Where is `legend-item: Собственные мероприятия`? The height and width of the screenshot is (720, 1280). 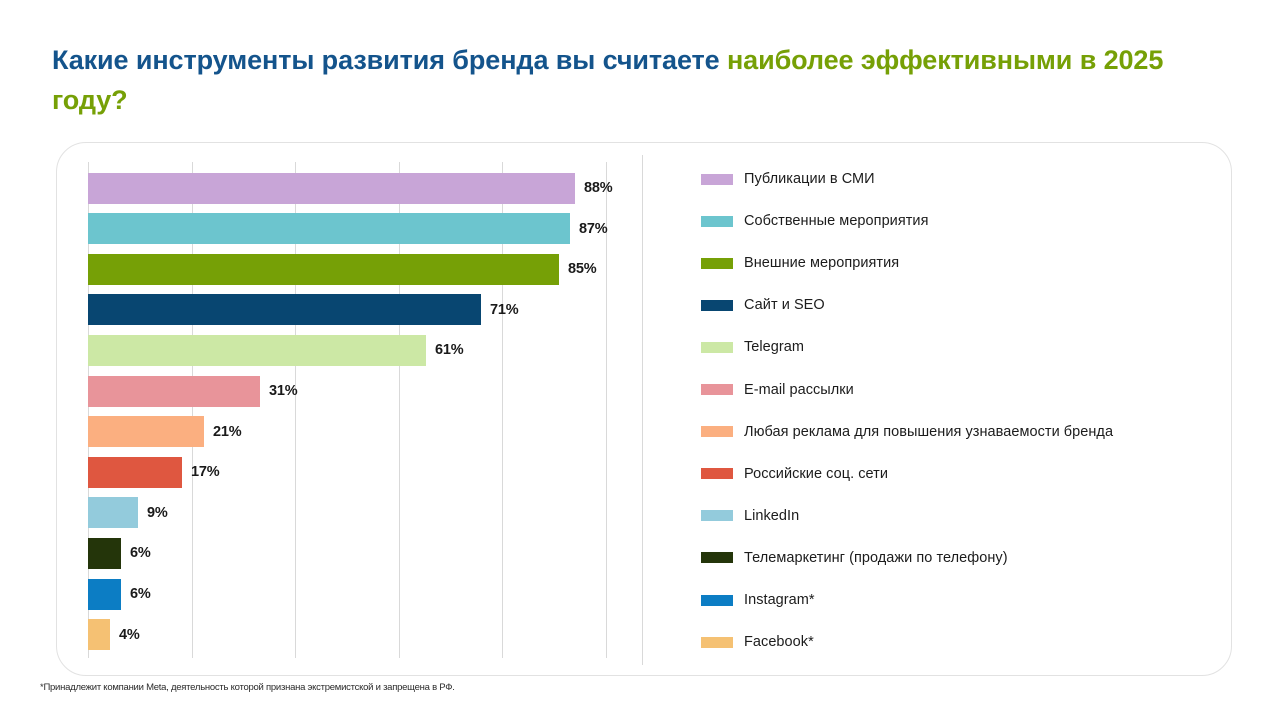 legend-item: Собственные мероприятия is located at coordinates (814, 221).